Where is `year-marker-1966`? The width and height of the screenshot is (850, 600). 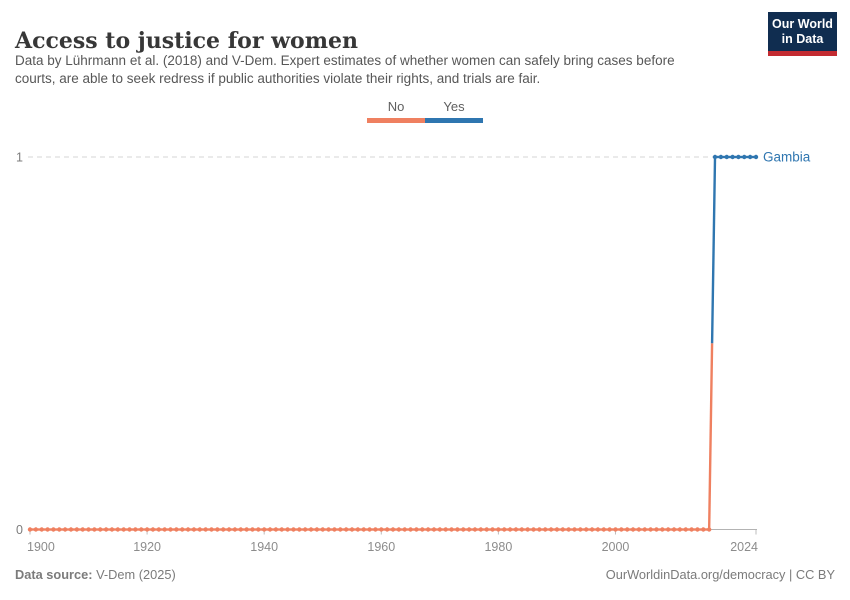
year-marker-1966 is located at coordinates (416, 529).